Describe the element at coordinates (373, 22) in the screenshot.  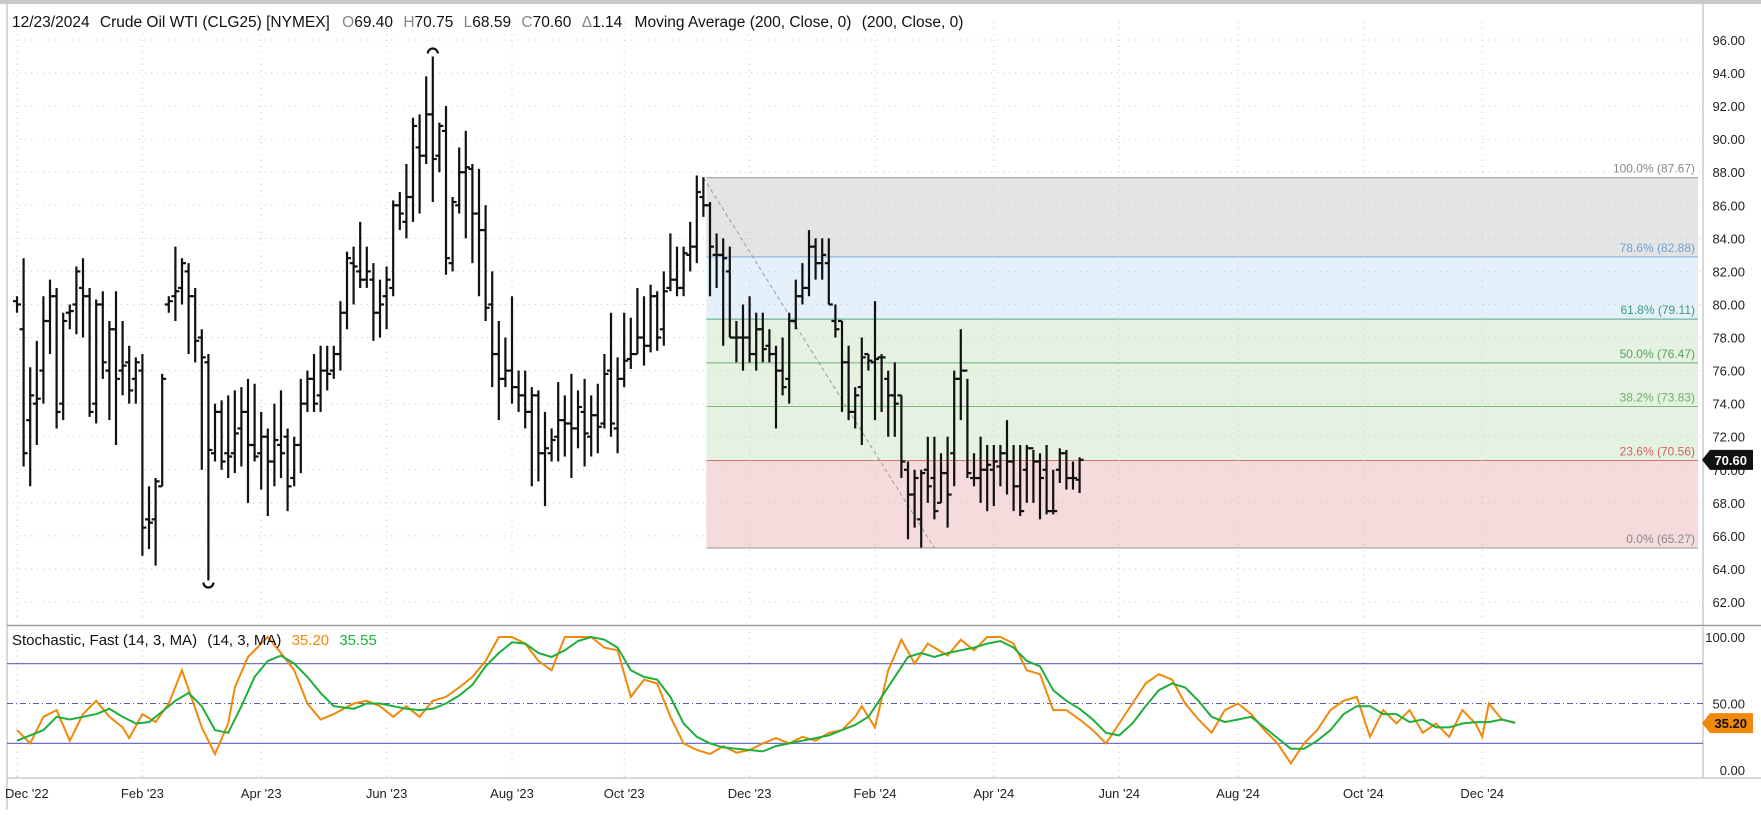
I see `header-open-value: 69.40` at that location.